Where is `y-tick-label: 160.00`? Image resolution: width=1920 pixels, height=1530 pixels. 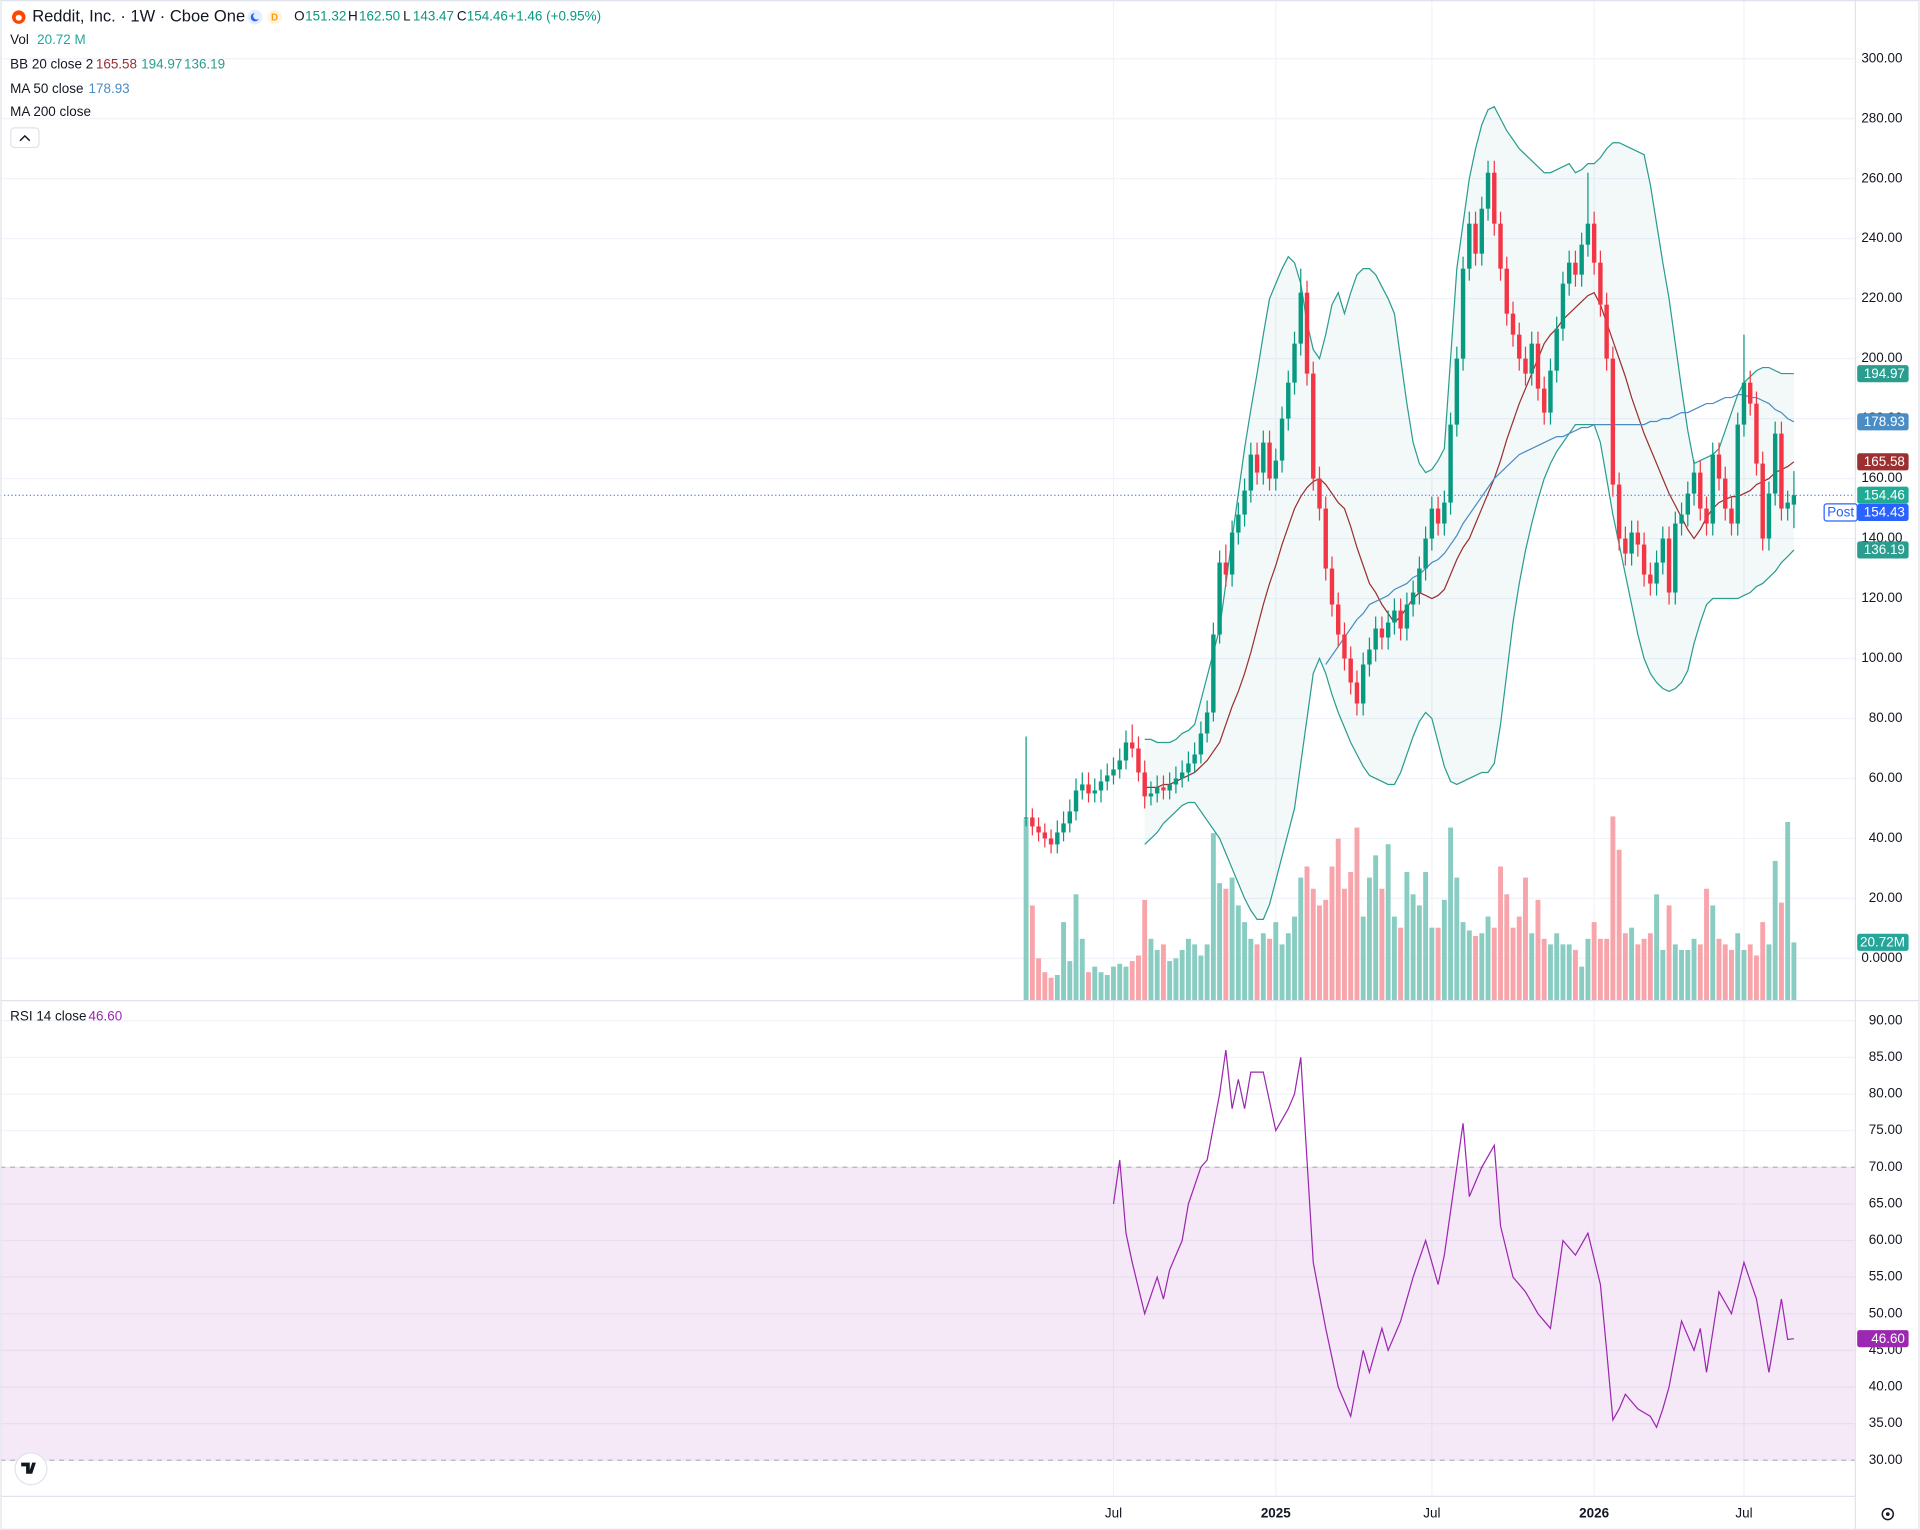
y-tick-label: 160.00 is located at coordinates (1881, 477).